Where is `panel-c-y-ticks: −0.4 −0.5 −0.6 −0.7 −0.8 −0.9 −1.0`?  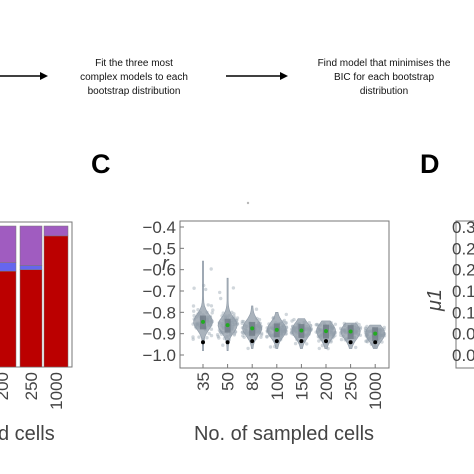 panel-c-y-ticks: −0.4 −0.5 −0.6 −0.7 −0.8 −0.9 −1.0 is located at coordinates (163, 291).